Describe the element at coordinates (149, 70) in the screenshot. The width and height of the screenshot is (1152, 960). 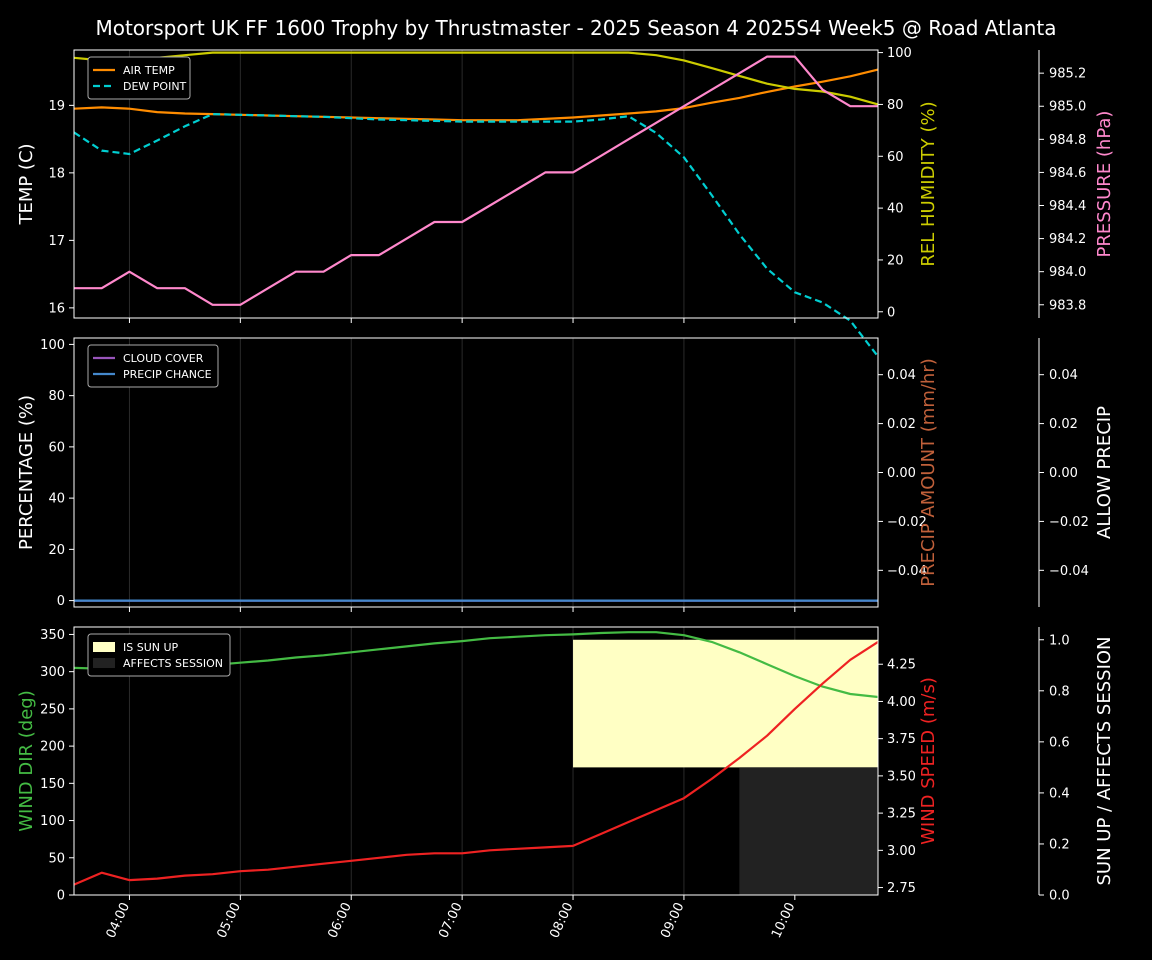
I see `weather-legend-label: AIR TEMP` at that location.